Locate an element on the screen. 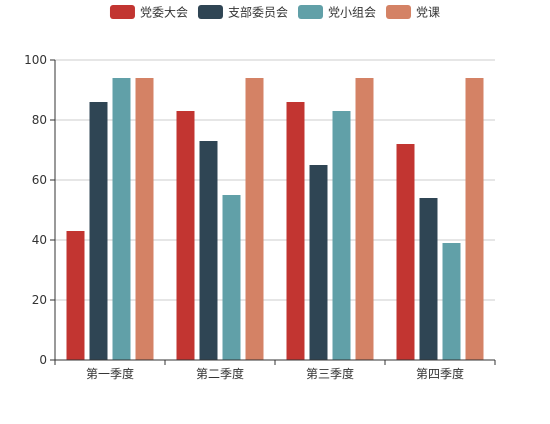 The height and width of the screenshot is (424, 550). y-tick-label: 60 is located at coordinates (39, 180).